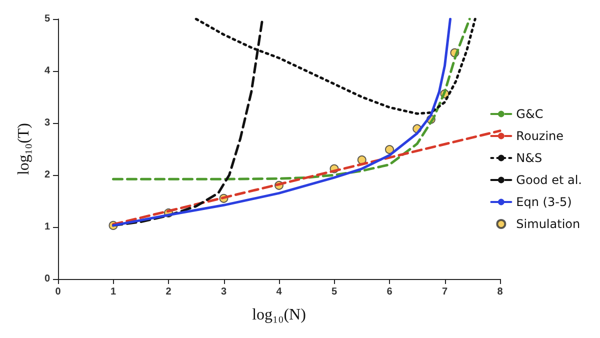 The height and width of the screenshot is (338, 600). Describe the element at coordinates (47, 227) in the screenshot. I see `y-tick-label: 1` at that location.